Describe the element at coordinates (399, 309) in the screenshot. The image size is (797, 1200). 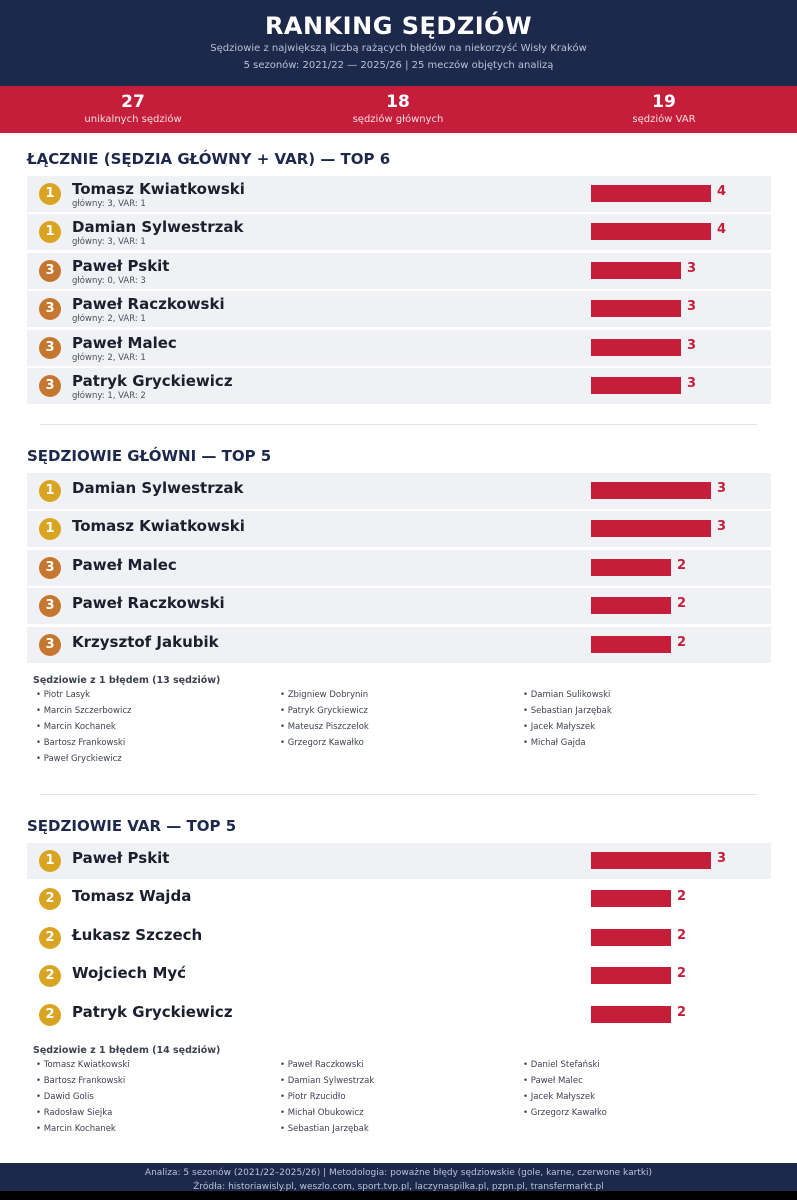
I see `ranking-row: 3 Paweł Raczkowski główny: 2, VAR: 1 3` at that location.